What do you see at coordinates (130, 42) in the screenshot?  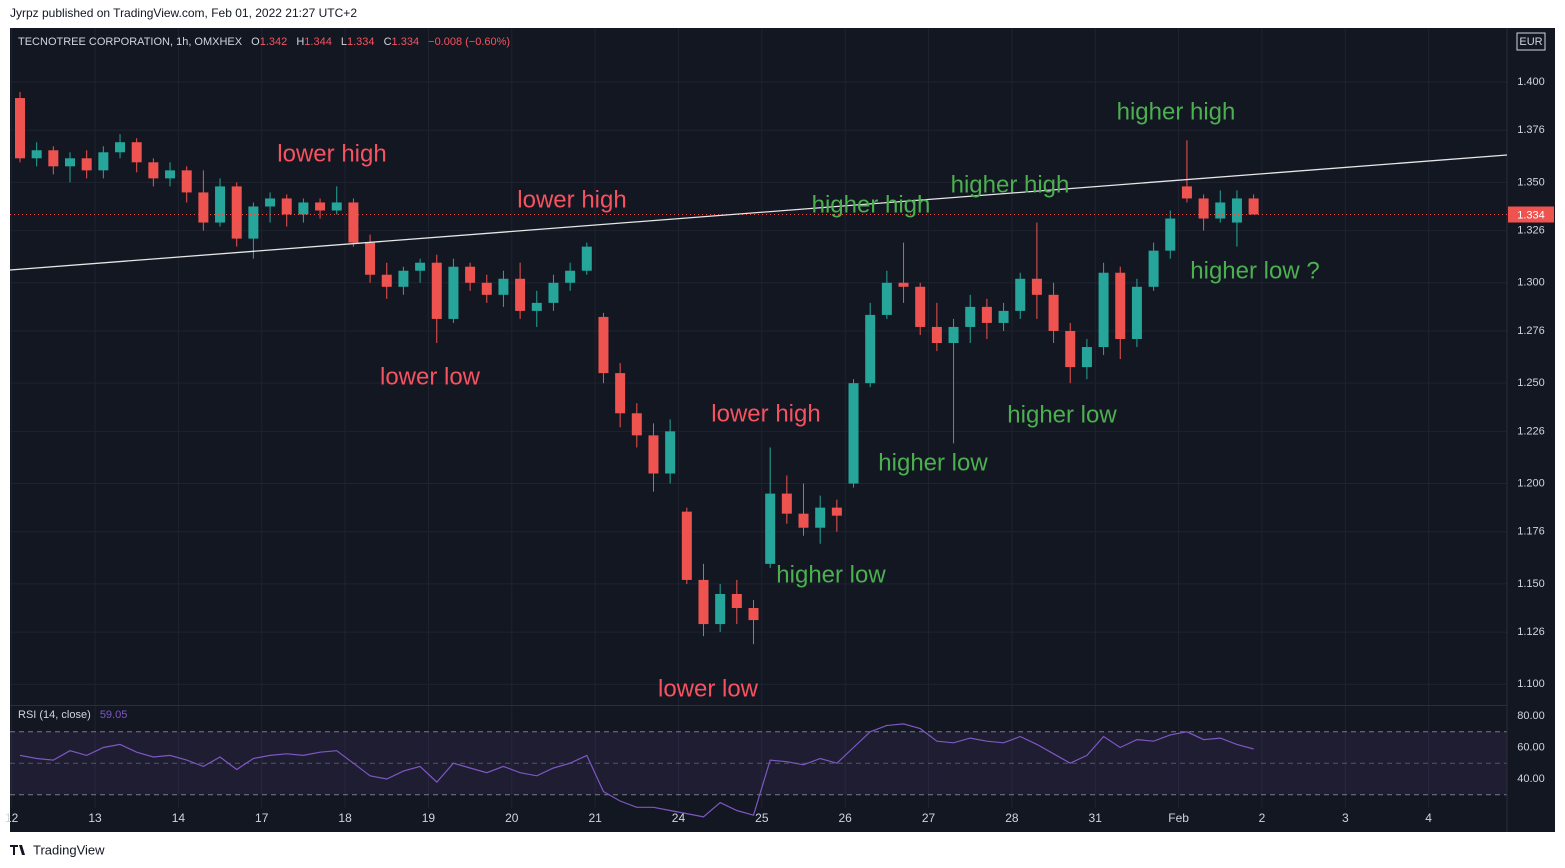 I see `legend-title: TECNOTREE CORPORATION, 1h, OMXHEX` at bounding box center [130, 42].